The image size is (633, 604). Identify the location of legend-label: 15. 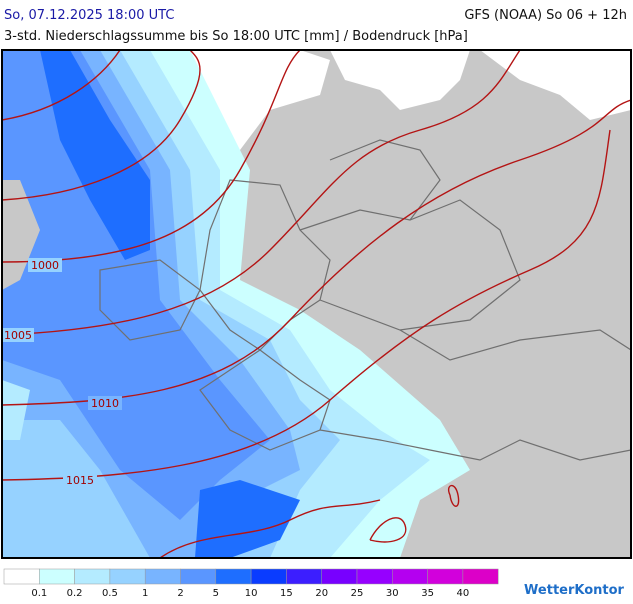
(286, 593).